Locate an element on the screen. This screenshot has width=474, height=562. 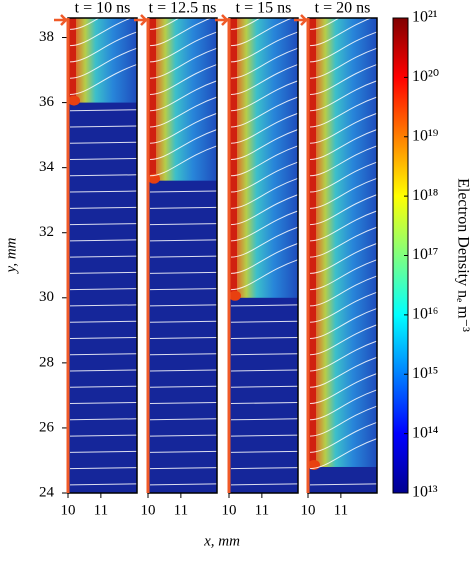
y-tick-label: 32 is located at coordinates (46, 232).